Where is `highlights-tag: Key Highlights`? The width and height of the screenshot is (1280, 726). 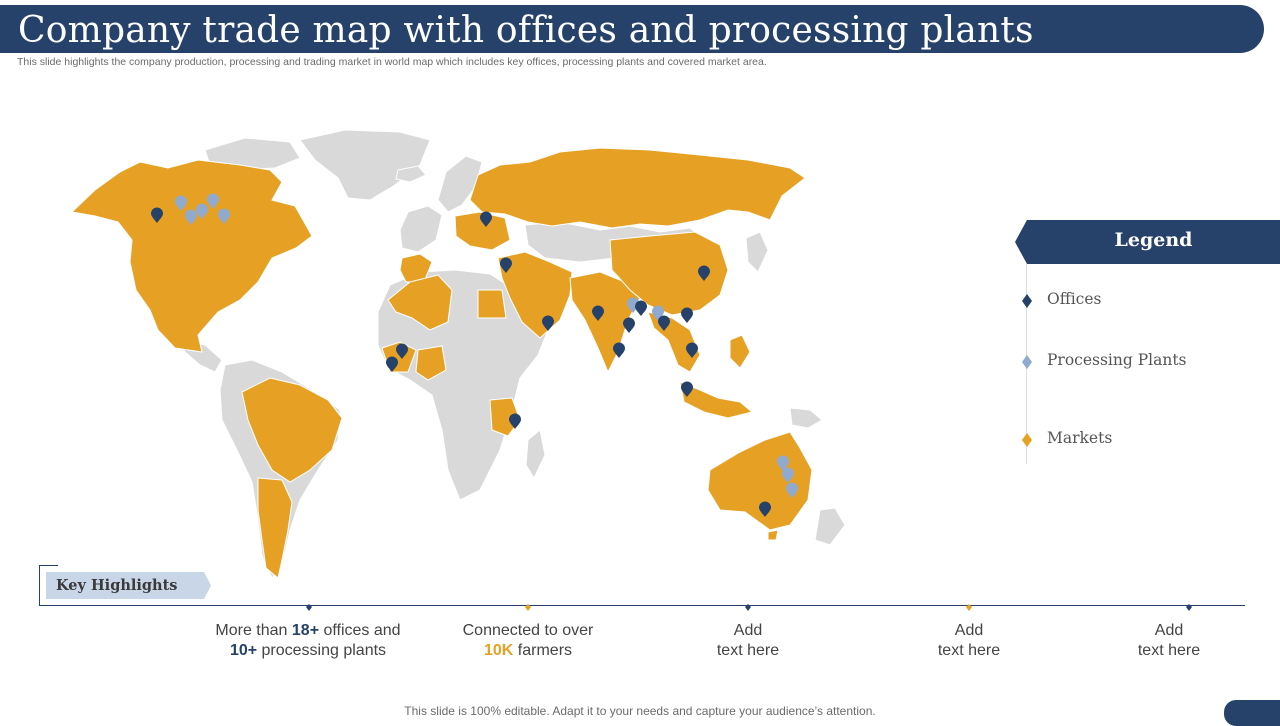
highlights-tag: Key Highlights is located at coordinates (128, 585).